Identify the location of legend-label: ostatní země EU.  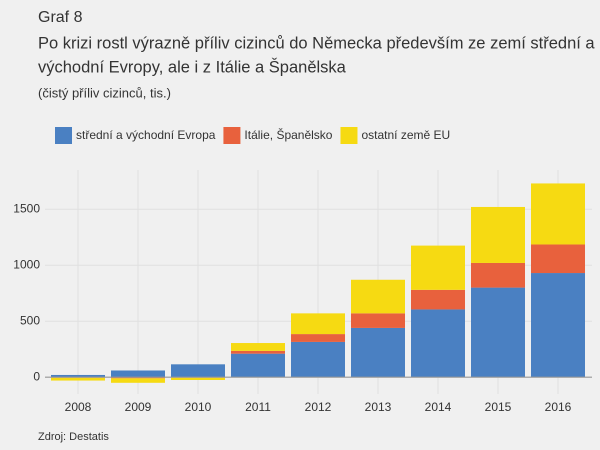
(405, 135).